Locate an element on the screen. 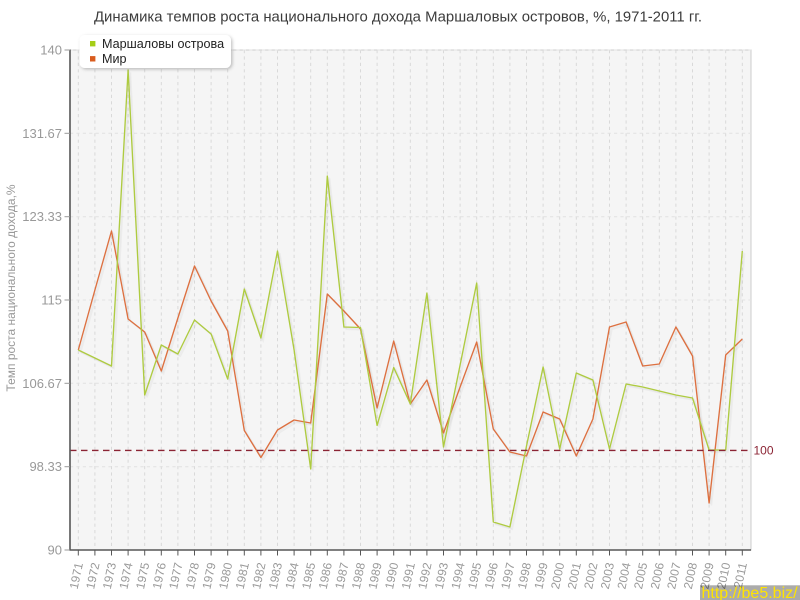  svg-text: 1974 is located at coordinates (125, 575).